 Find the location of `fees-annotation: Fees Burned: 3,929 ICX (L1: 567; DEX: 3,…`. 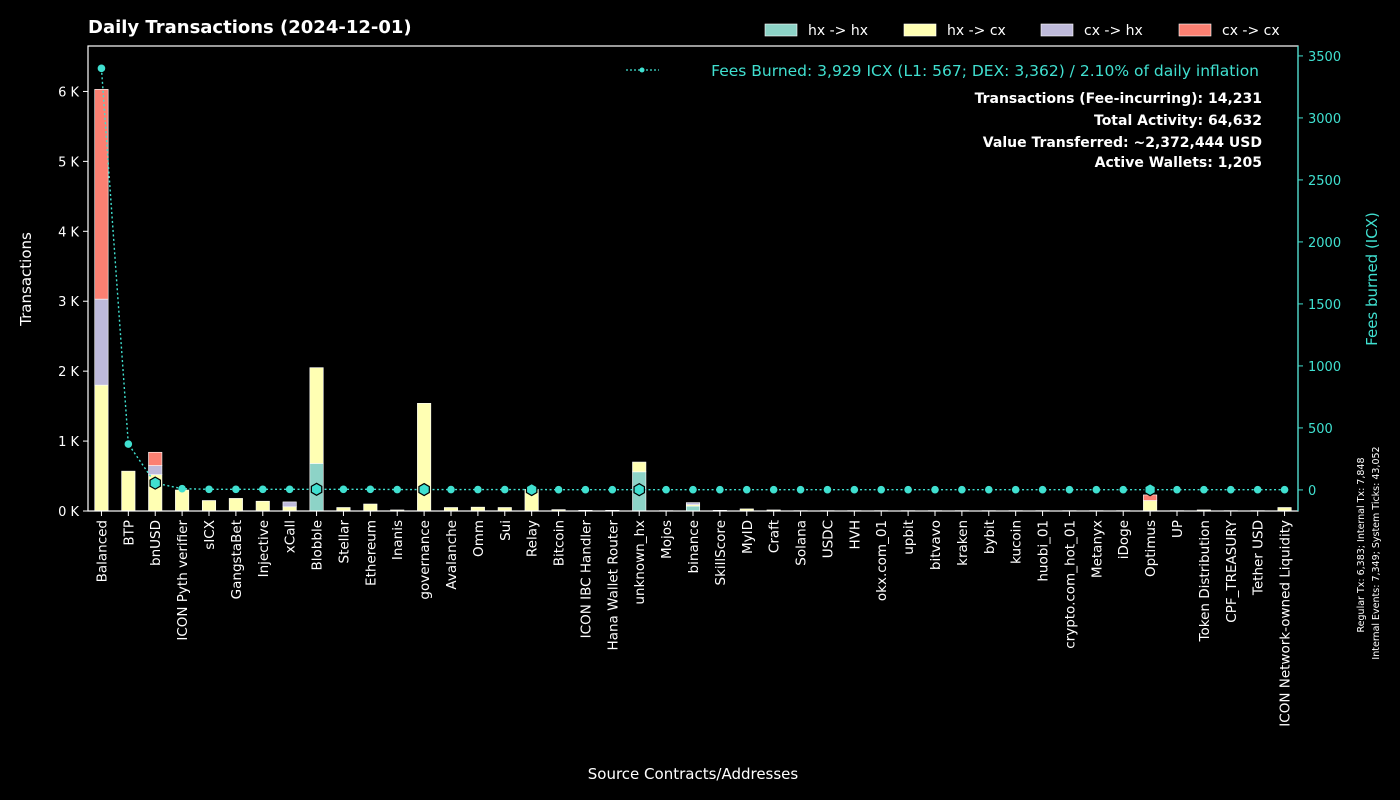

fees-annotation: Fees Burned: 3,929 ICX (L1: 567; DEX: 3,… is located at coordinates (942, 71).